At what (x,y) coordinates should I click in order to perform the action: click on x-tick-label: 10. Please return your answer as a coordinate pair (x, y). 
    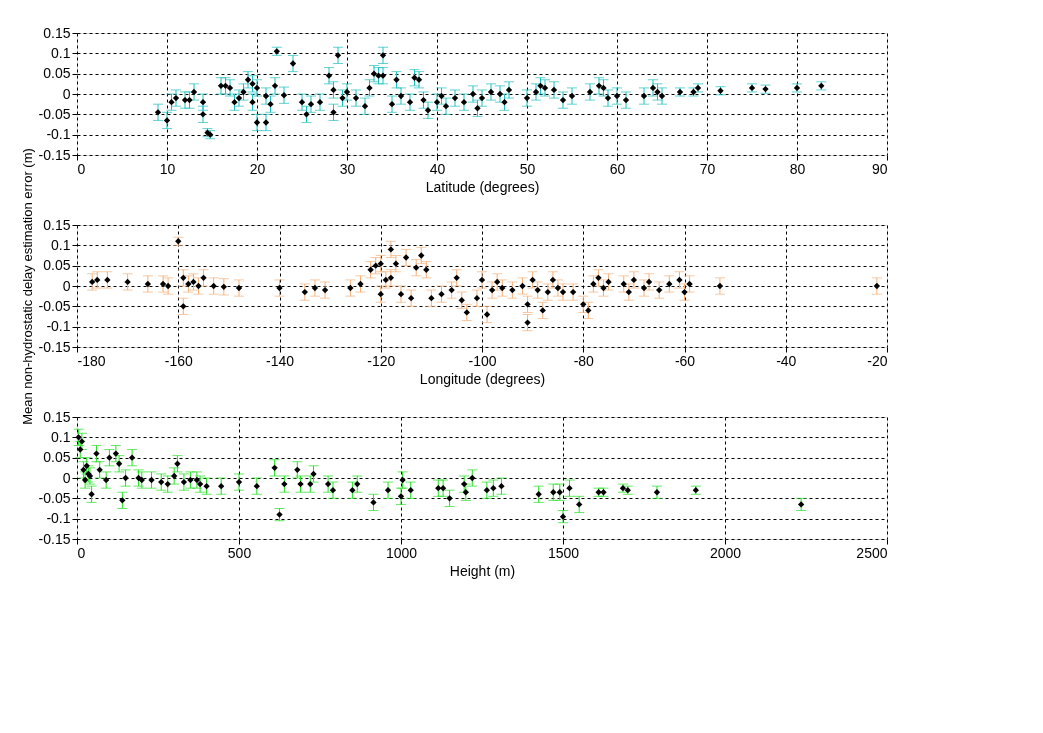
    Looking at the image, I should click on (167, 168).